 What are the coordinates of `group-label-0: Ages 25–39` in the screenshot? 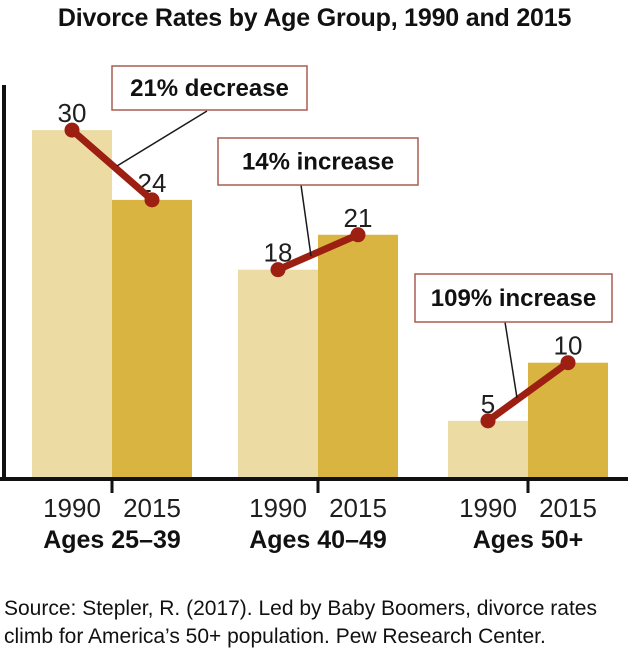 It's located at (112, 540).